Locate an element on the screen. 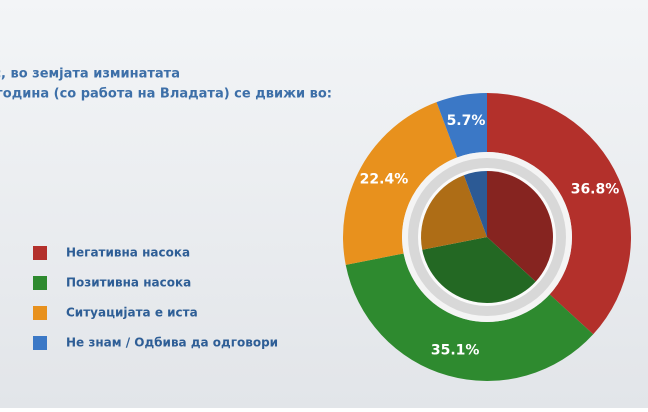 Image resolution: width=648 pixels, height=412 pixels. value-label: 22.4% is located at coordinates (384, 180).